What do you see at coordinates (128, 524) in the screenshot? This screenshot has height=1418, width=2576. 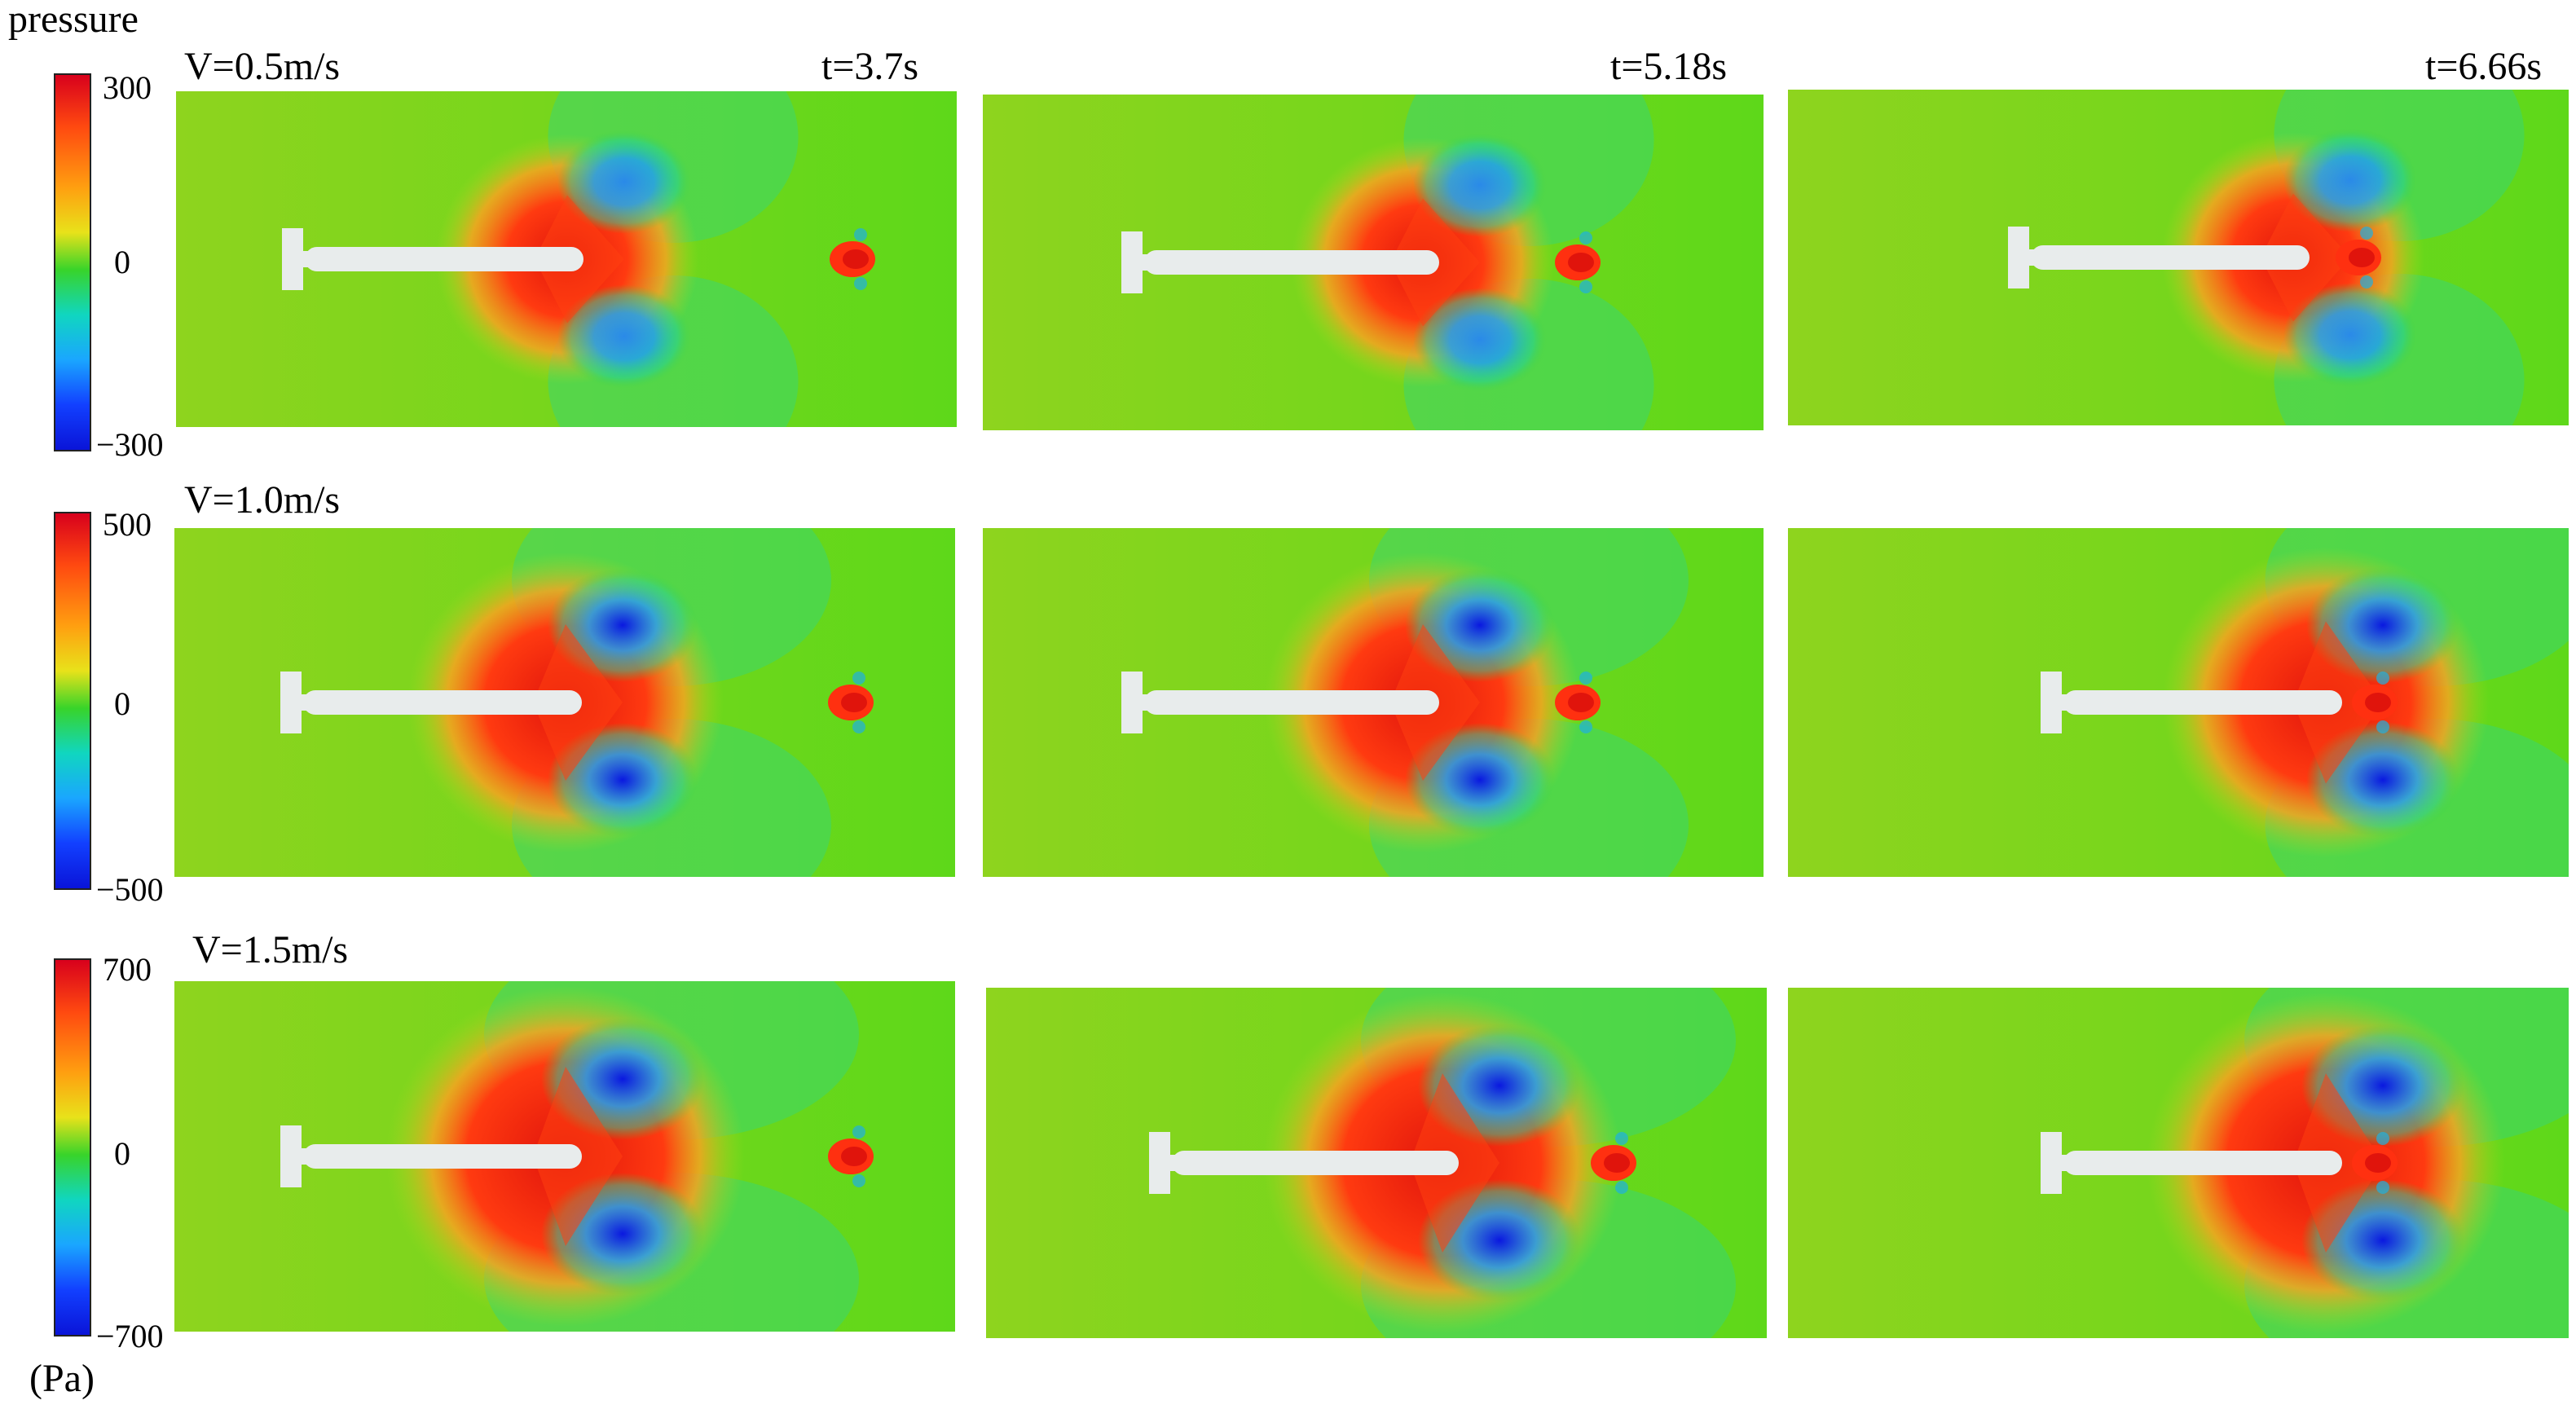 I see `colorbar-2-max: 500` at bounding box center [128, 524].